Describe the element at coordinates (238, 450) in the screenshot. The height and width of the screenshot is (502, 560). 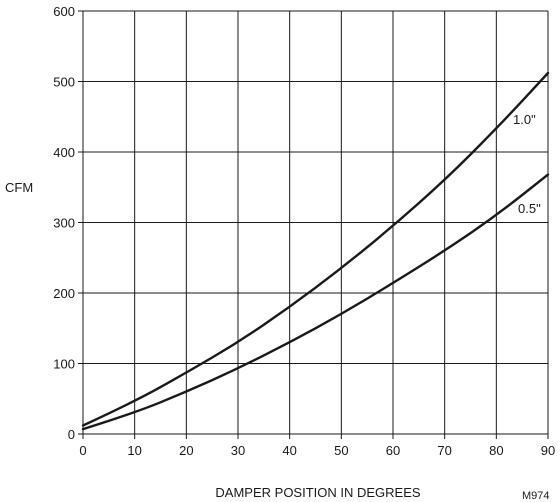
I see `x-tick-label-30: 30` at that location.